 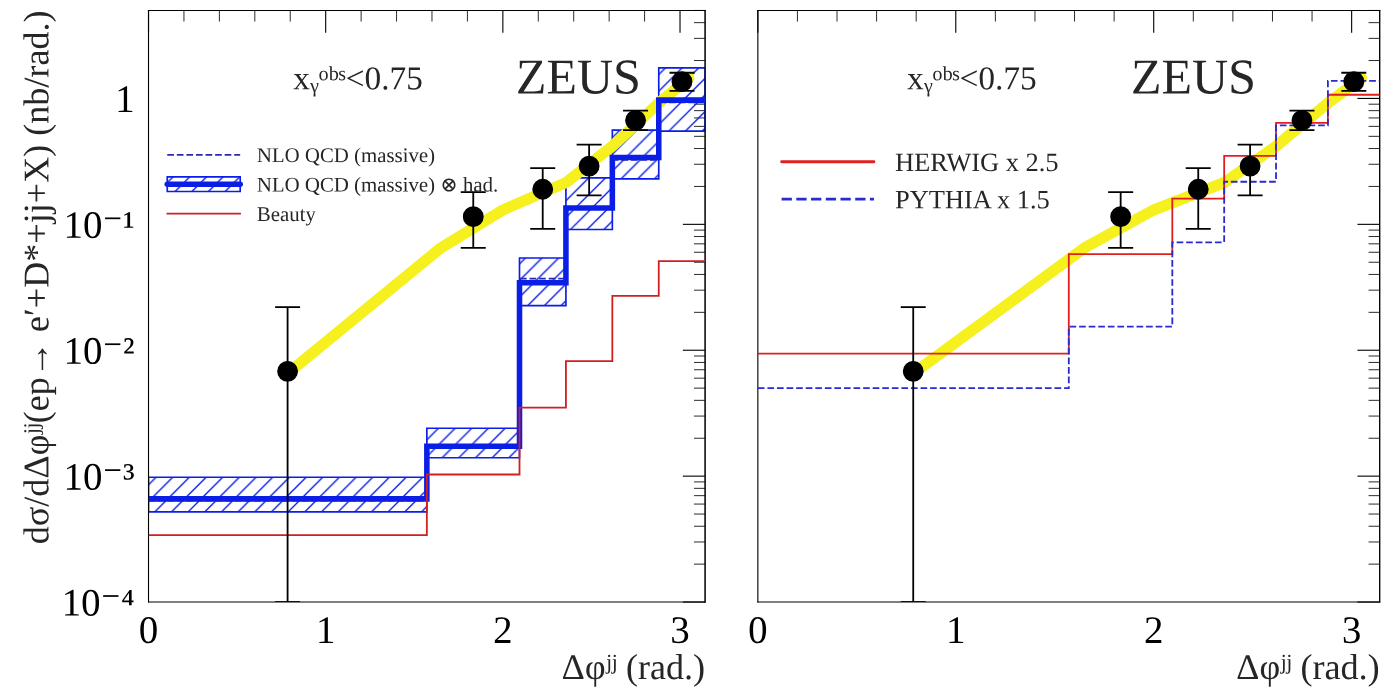 I want to click on legend-label: HERWIG x 2.5, so click(x=976, y=162).